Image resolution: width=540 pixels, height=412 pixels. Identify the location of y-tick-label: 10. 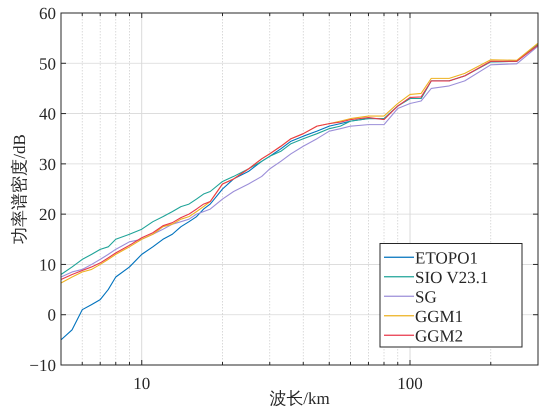
(47, 264).